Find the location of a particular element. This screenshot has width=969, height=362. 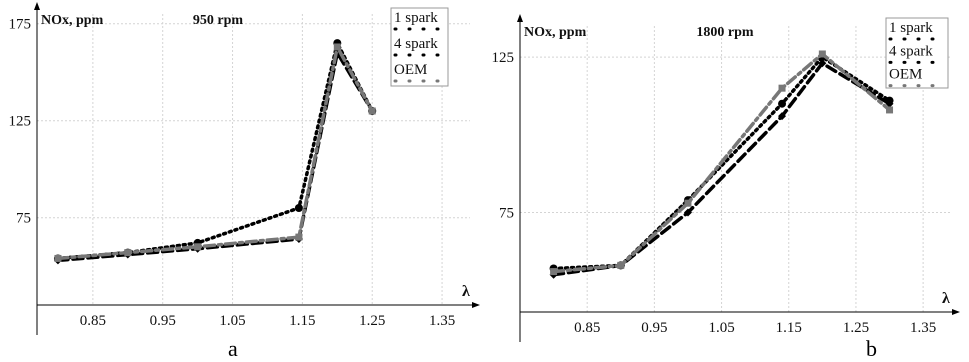

chart-a-x-tick-label: 0.95 is located at coordinates (163, 321).